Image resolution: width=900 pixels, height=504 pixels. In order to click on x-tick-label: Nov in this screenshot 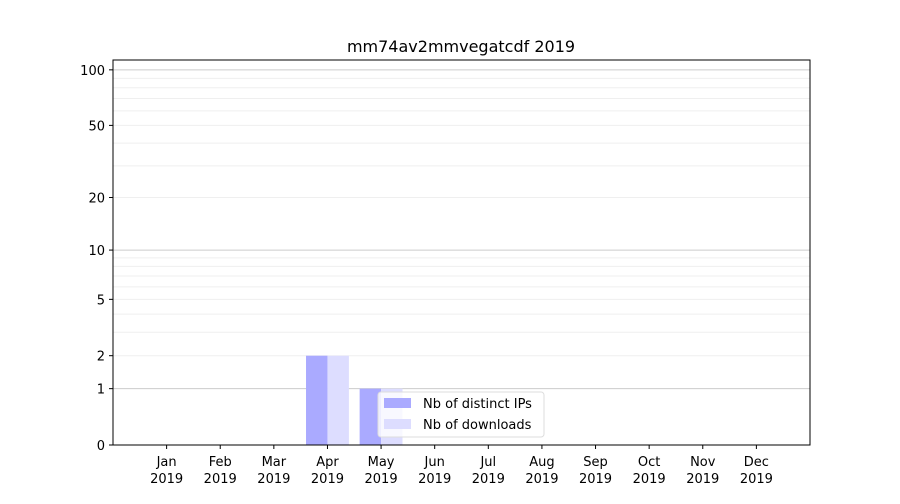, I will do `click(703, 462)`.